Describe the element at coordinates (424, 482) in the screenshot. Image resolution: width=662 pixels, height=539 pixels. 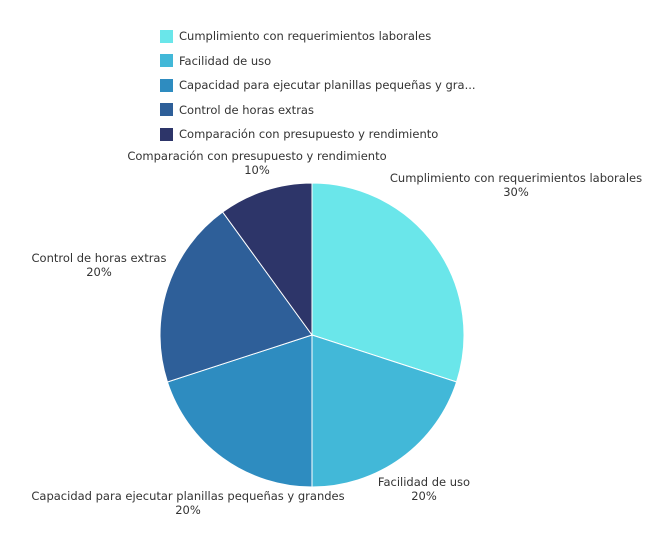
I see `slice-category-label: Facilidad de uso` at that location.